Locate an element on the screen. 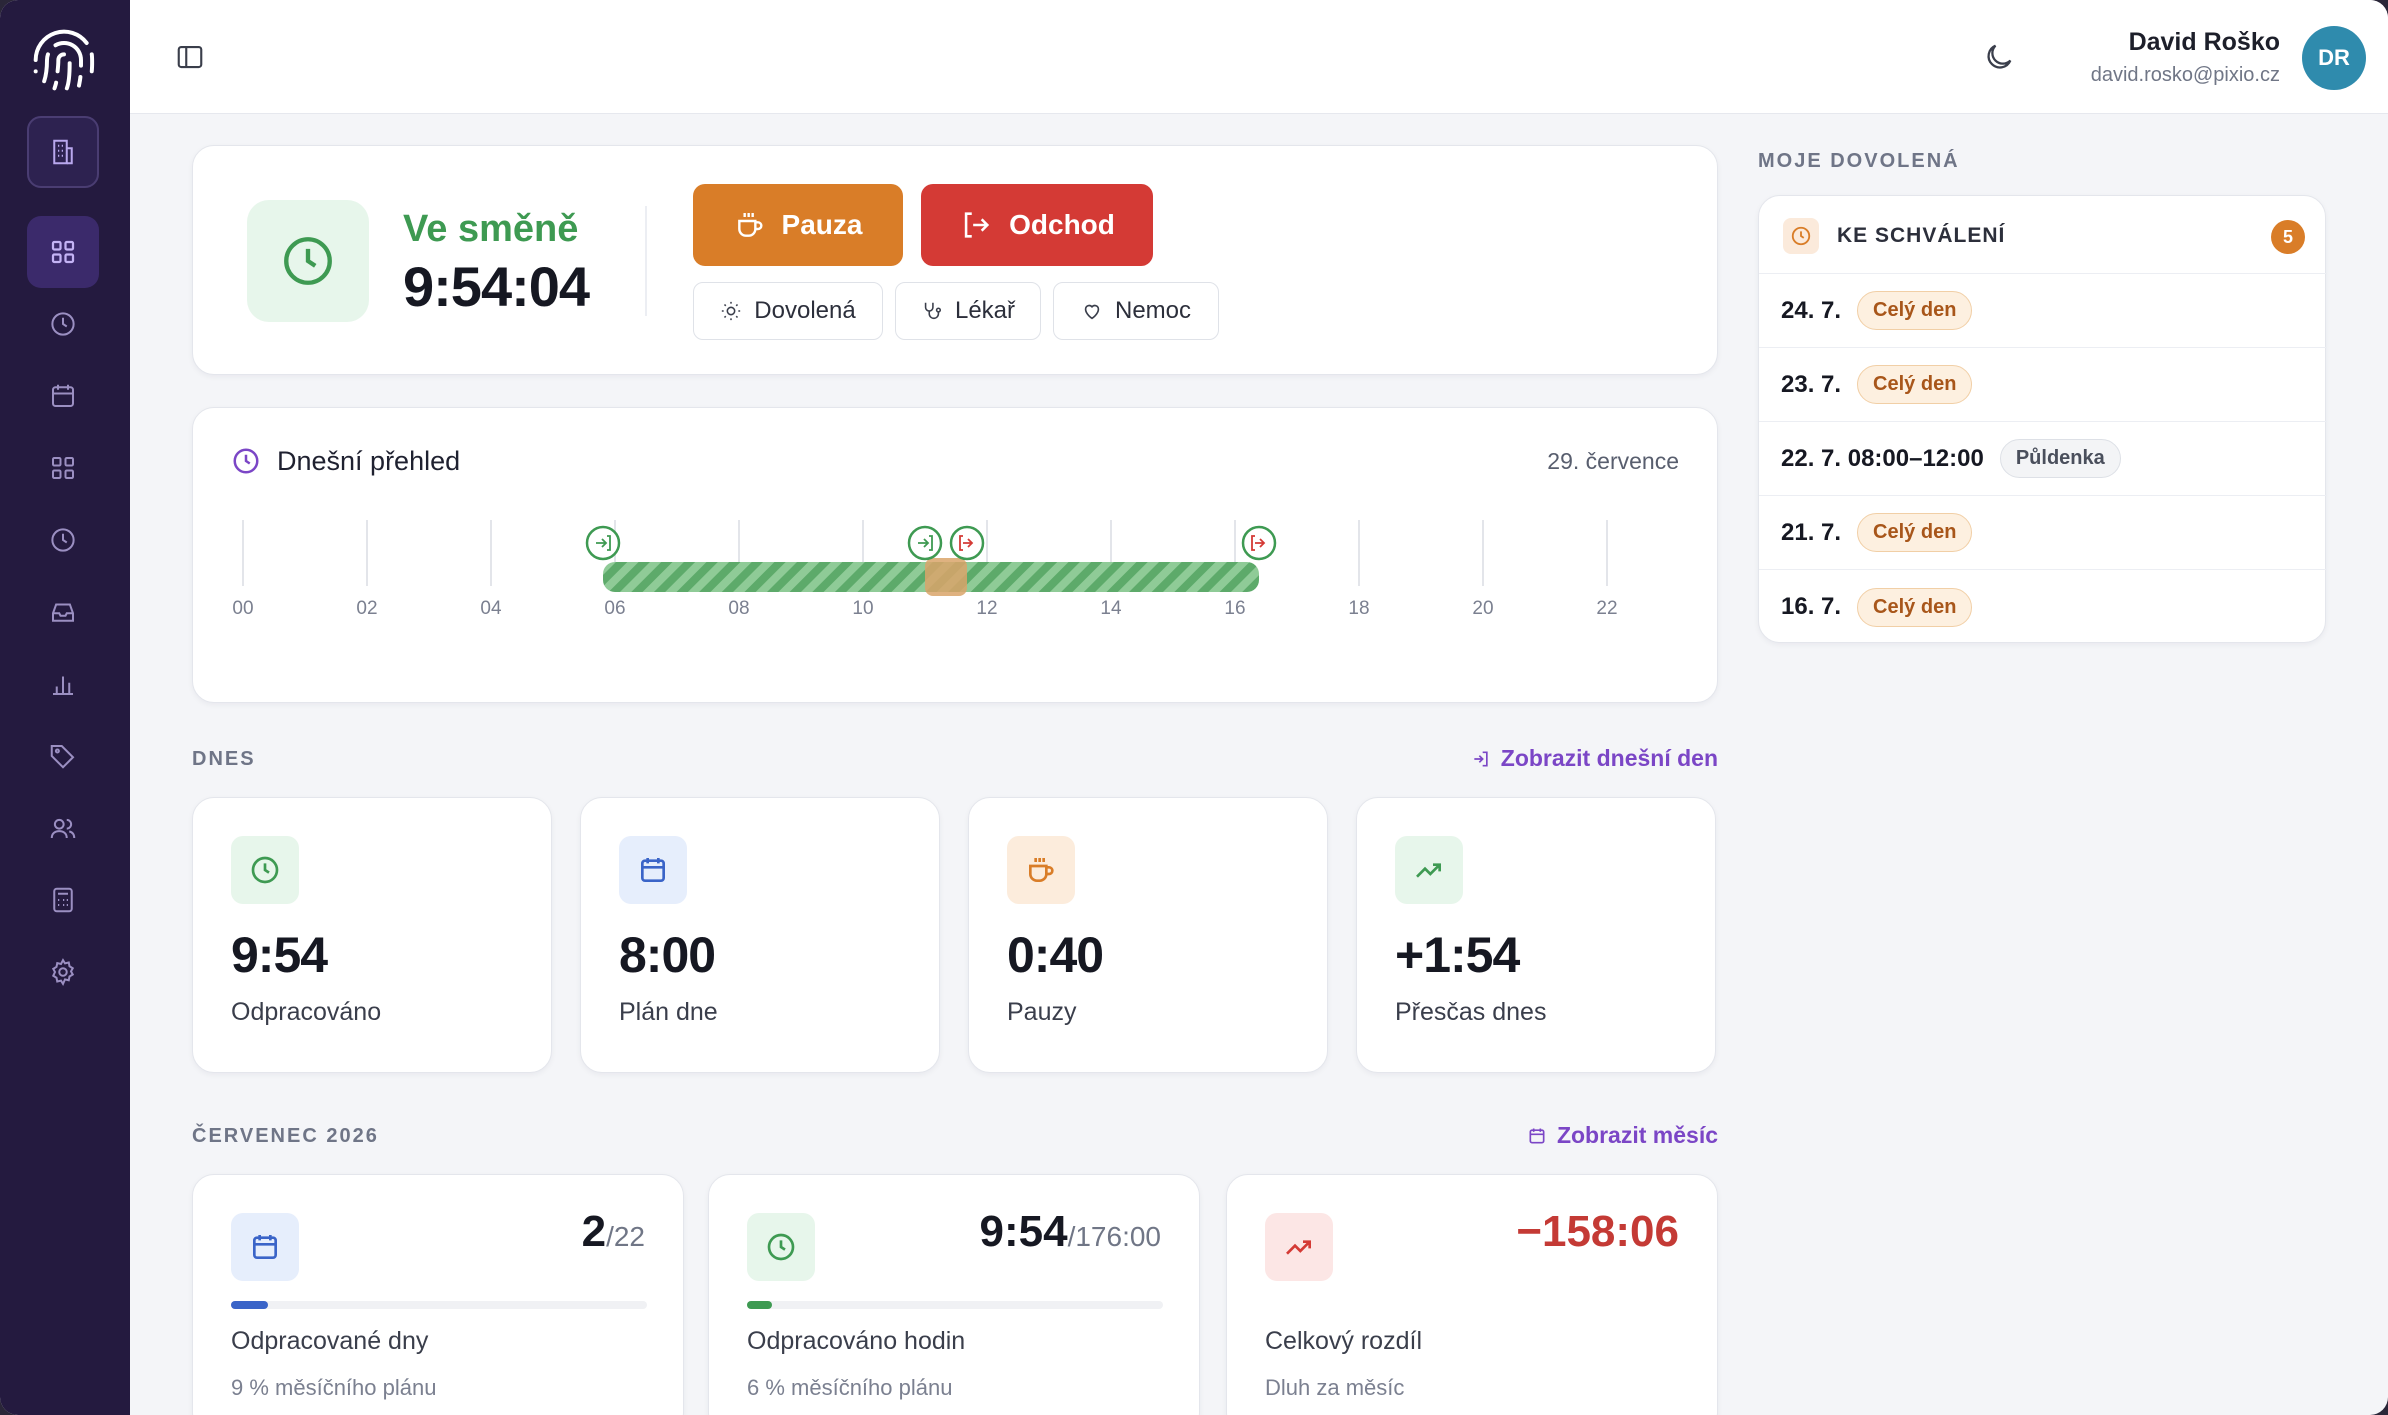 The image size is (2388, 1415). users-icon is located at coordinates (63, 828).